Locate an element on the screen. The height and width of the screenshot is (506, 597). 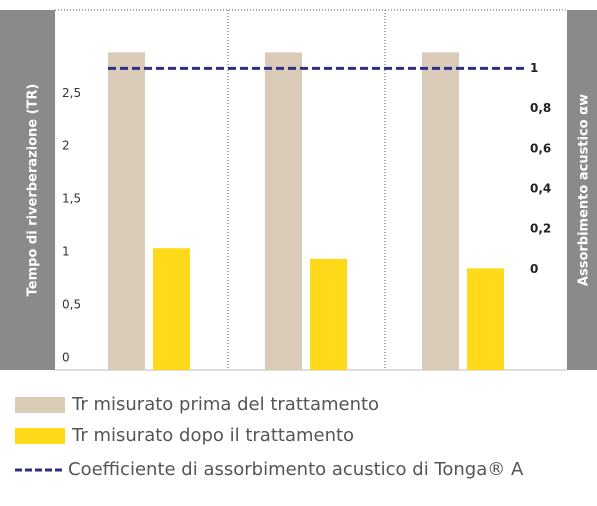
left-axis-band is located at coordinates (27, 190).